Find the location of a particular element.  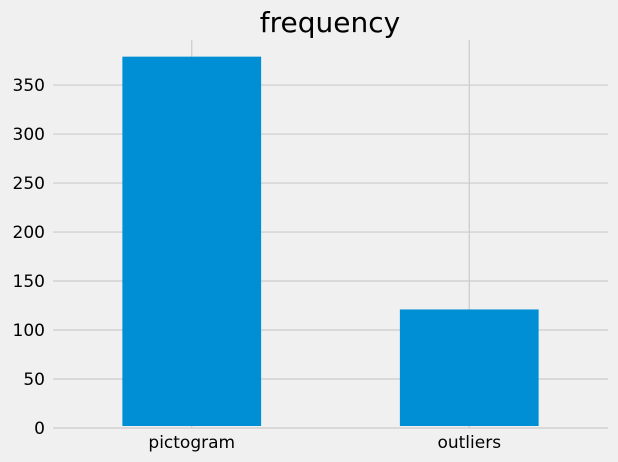

y-tick-label: 350 is located at coordinates (29, 86).